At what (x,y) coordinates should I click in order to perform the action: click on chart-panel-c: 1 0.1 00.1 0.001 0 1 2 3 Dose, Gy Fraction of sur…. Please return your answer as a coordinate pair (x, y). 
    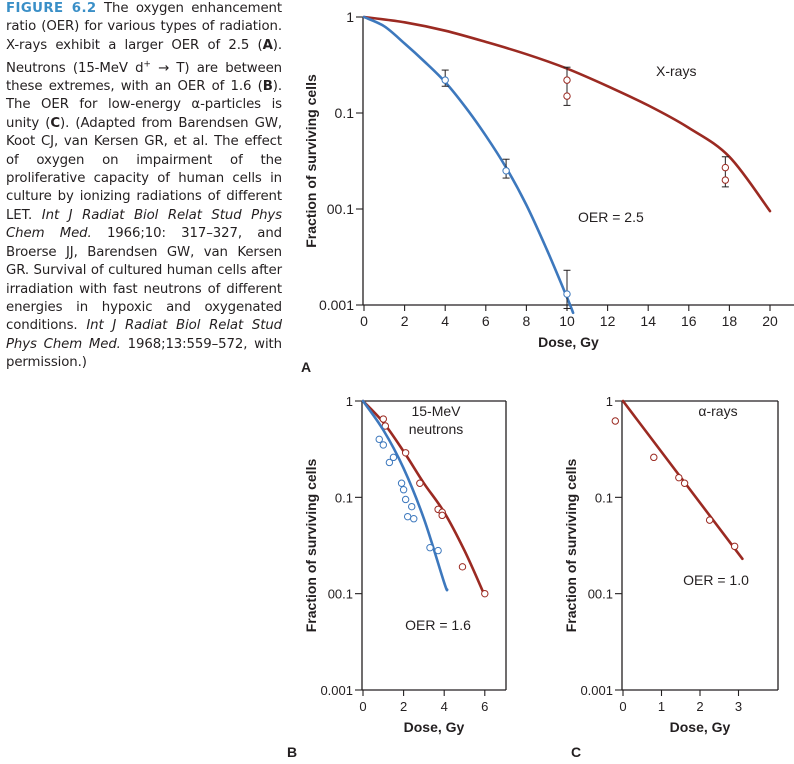
    Looking at the image, I should click on (671, 577).